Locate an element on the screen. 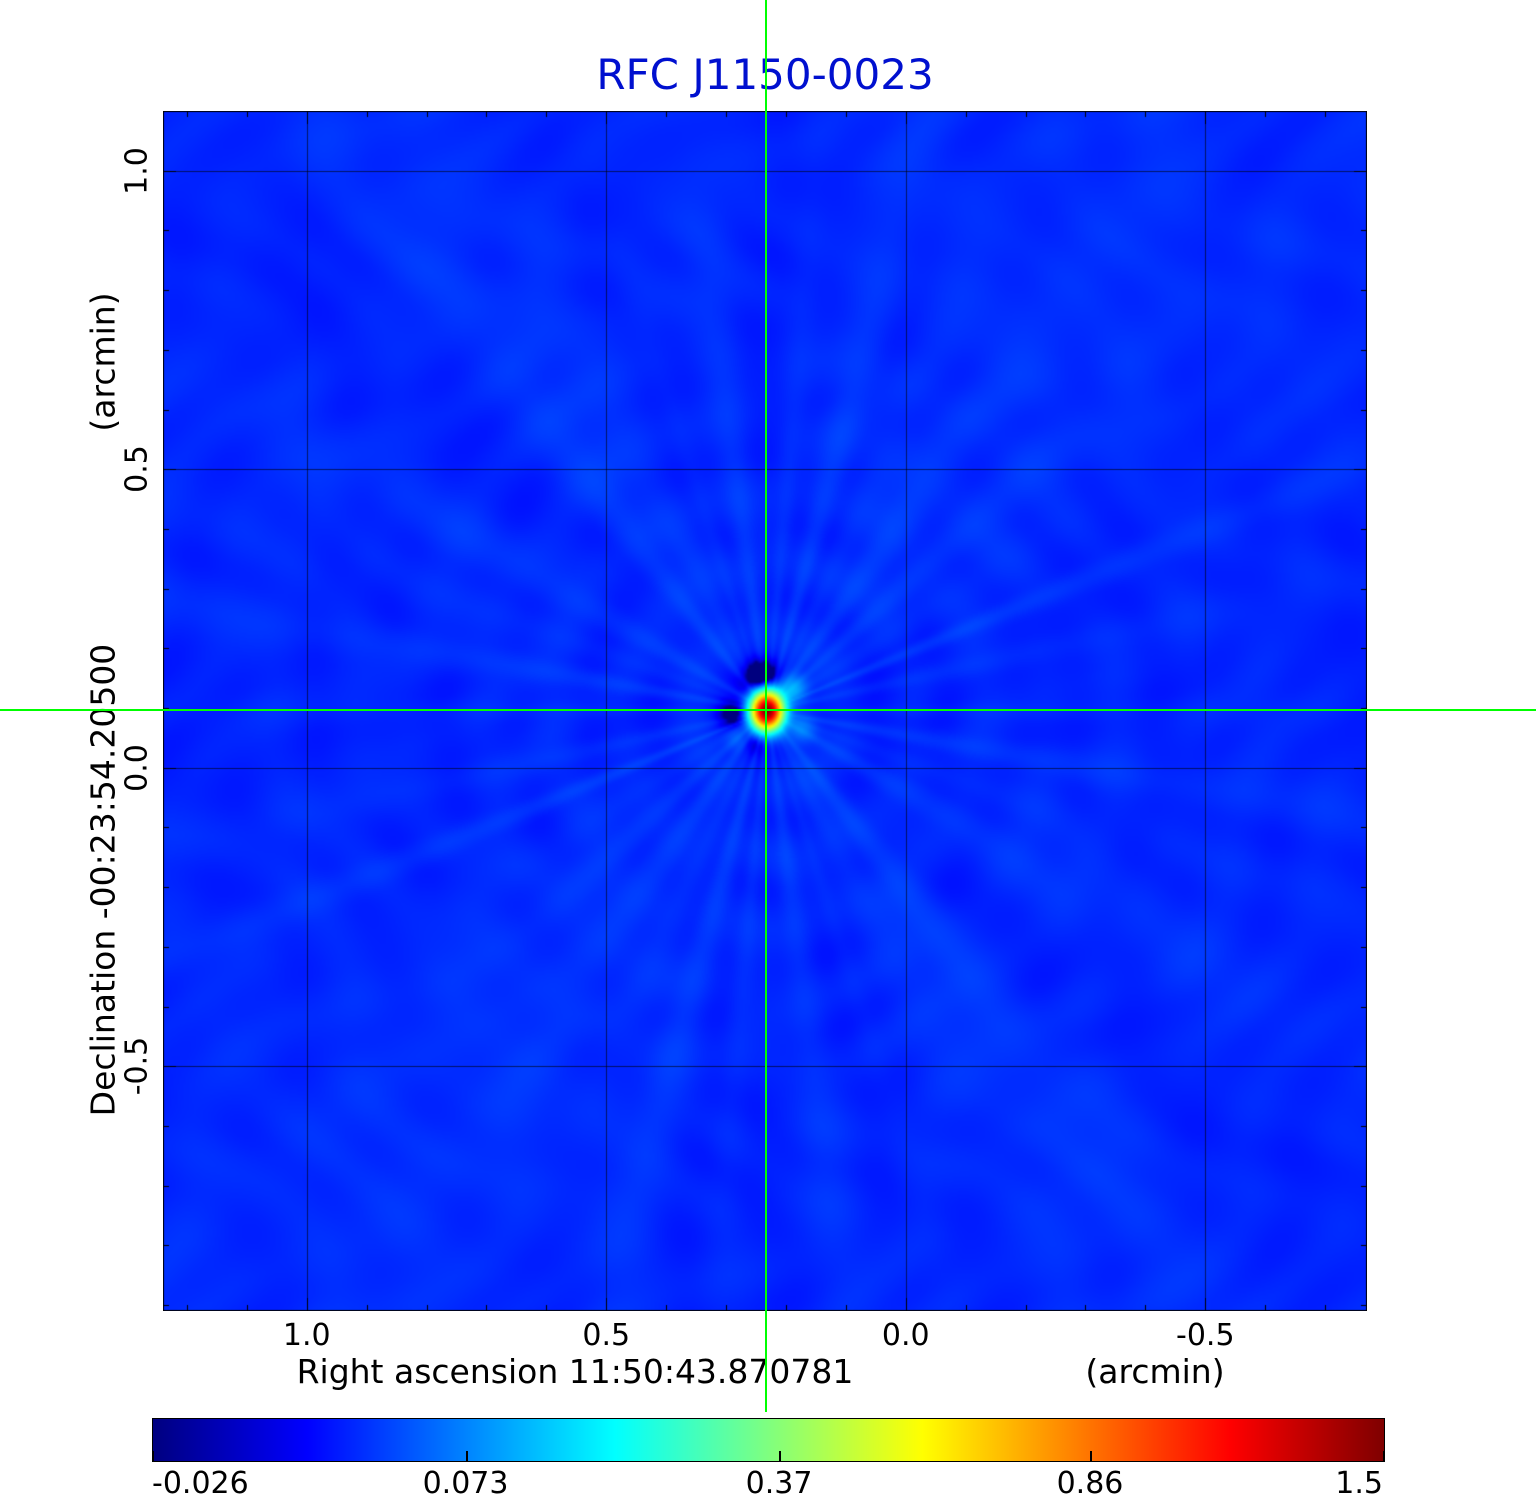 This screenshot has width=1536, height=1511. y-tick-label: 0.5 is located at coordinates (137, 469).